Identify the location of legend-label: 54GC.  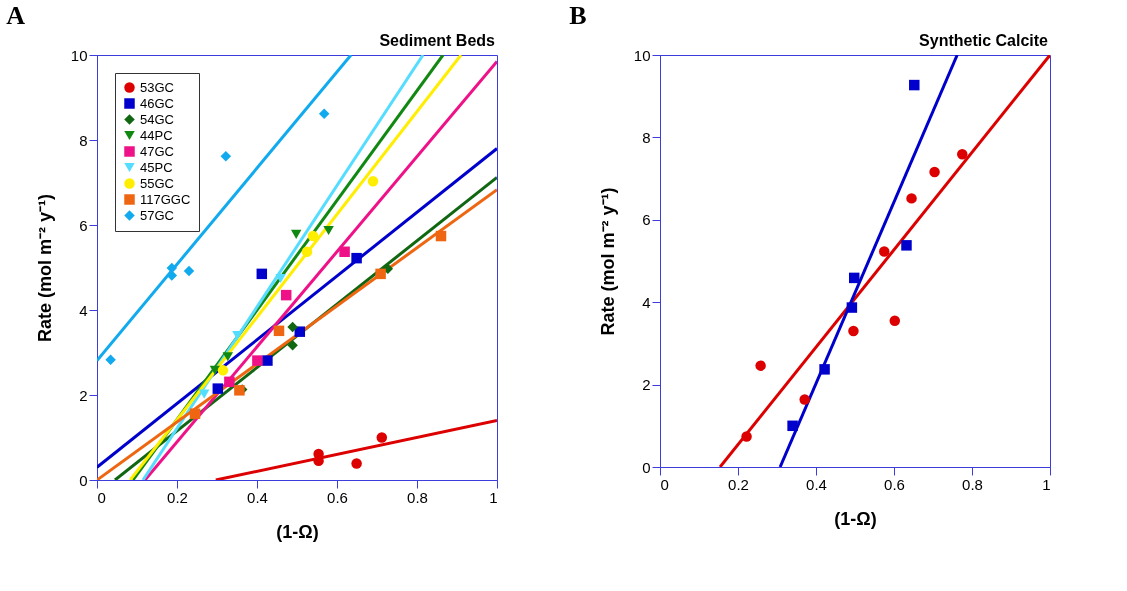
(157, 119).